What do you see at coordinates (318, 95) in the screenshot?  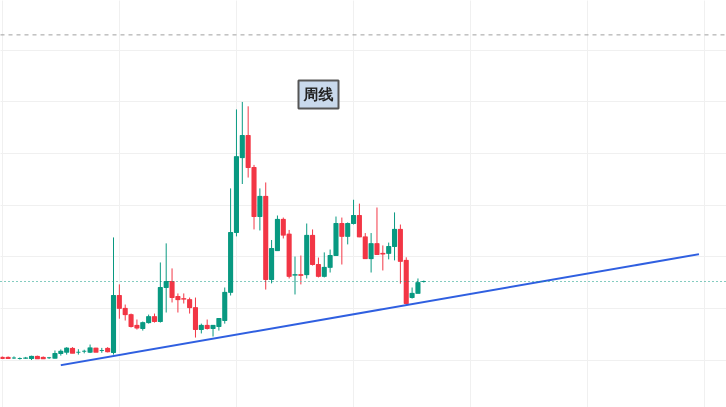 I see `annotation: 周线` at bounding box center [318, 95].